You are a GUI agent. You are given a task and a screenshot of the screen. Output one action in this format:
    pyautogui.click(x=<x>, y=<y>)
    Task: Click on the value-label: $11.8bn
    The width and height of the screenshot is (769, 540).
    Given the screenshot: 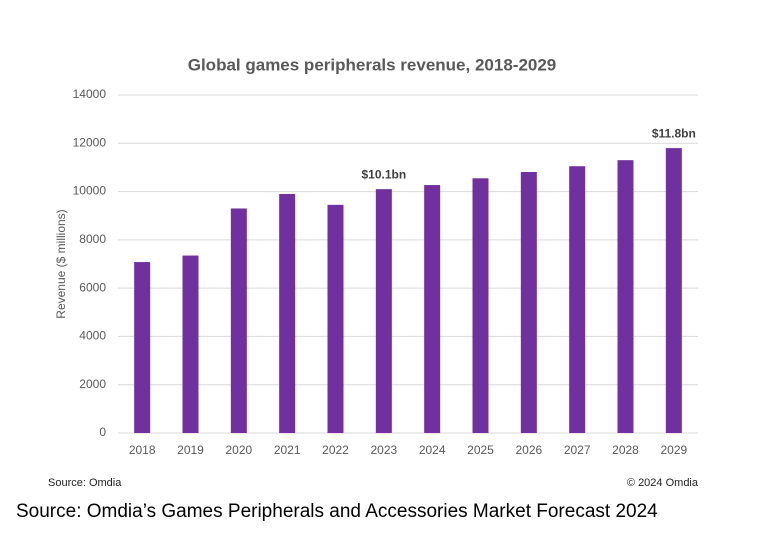 What is the action you would take?
    pyautogui.click(x=674, y=133)
    